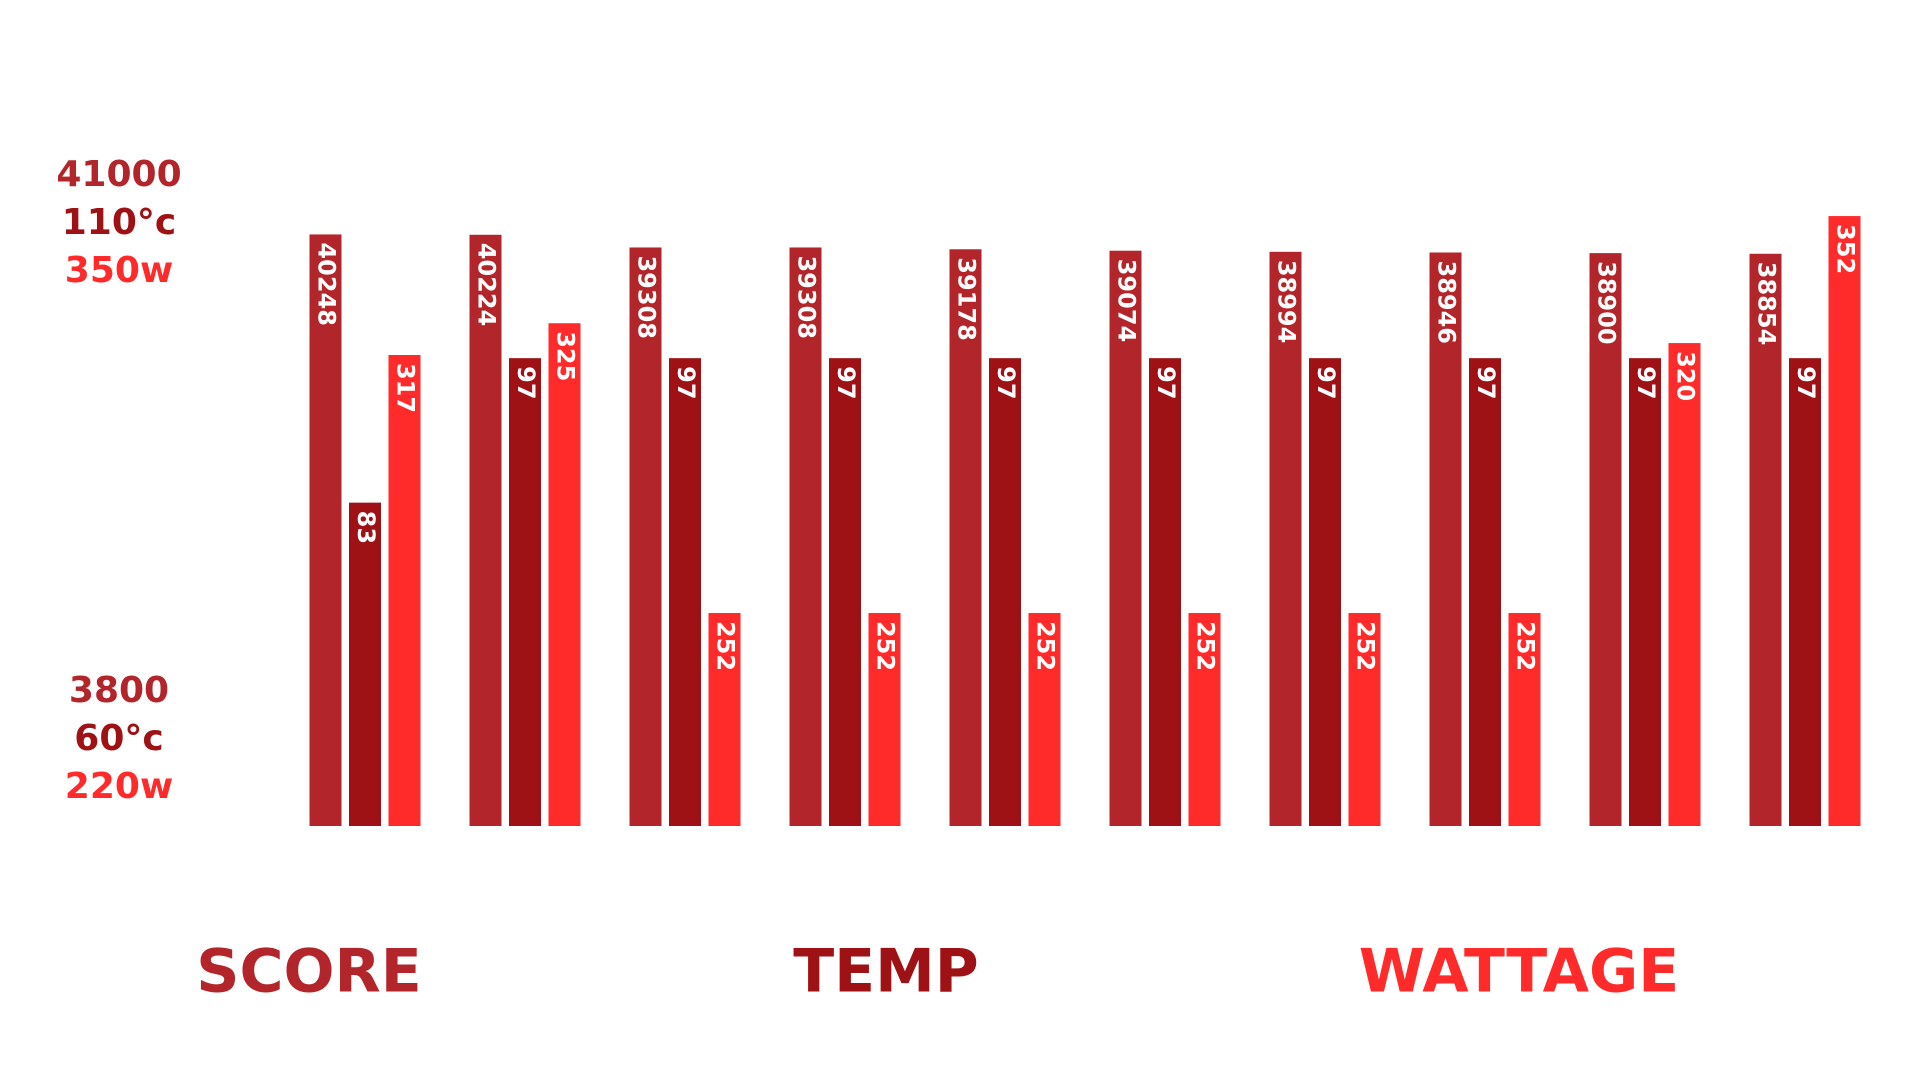 Image resolution: width=1920 pixels, height=1084 pixels. I want to click on value-label: 83, so click(366, 527).